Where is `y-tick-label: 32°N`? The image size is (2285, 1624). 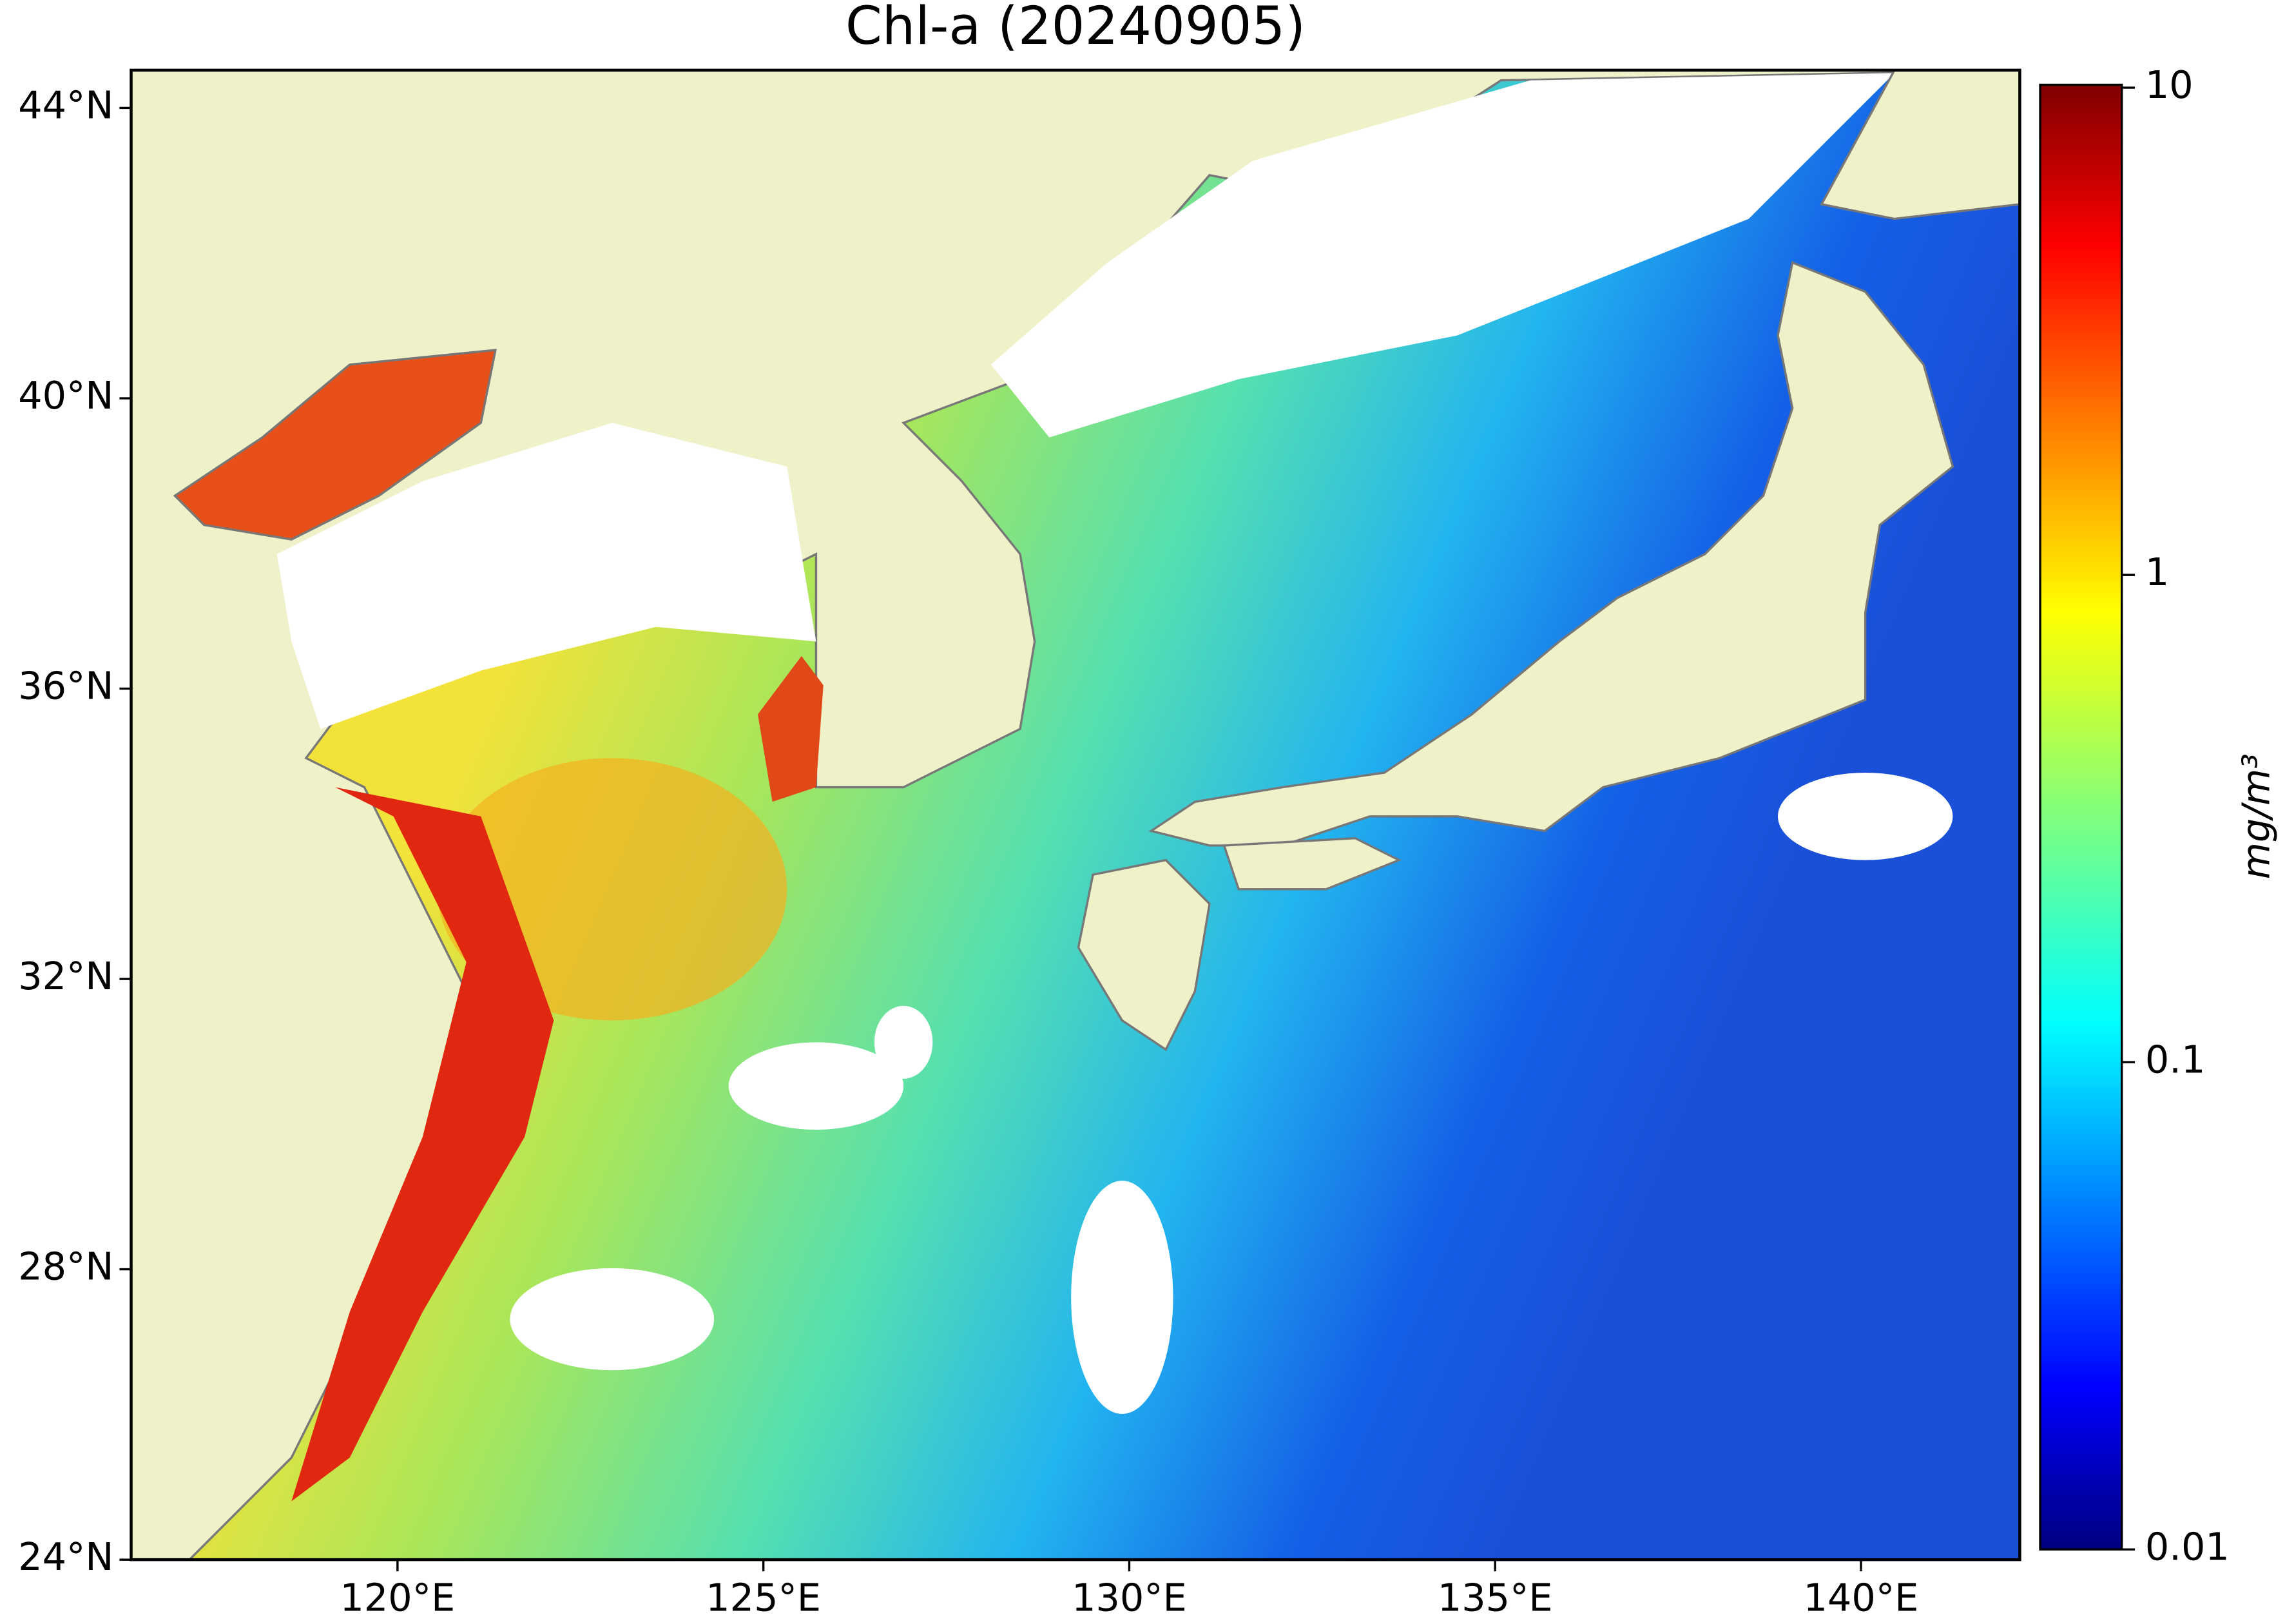 y-tick-label: 32°N is located at coordinates (65, 976).